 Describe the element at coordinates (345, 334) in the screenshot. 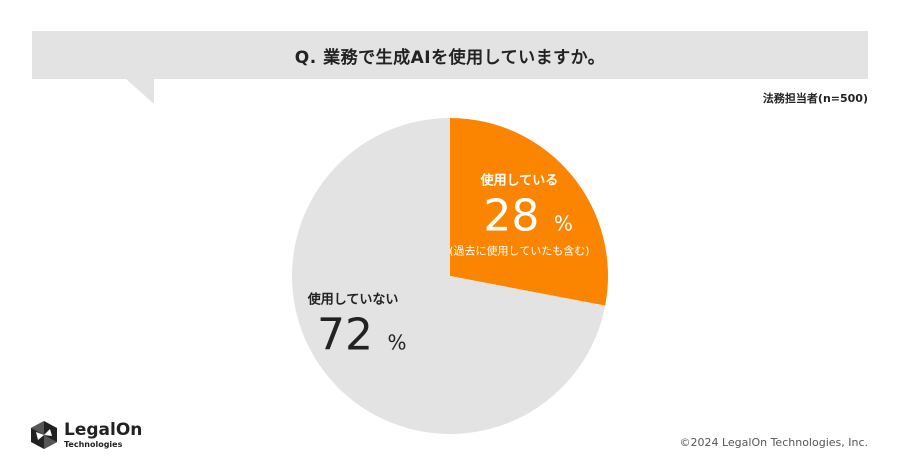

I see `slice-value-1: 72` at that location.